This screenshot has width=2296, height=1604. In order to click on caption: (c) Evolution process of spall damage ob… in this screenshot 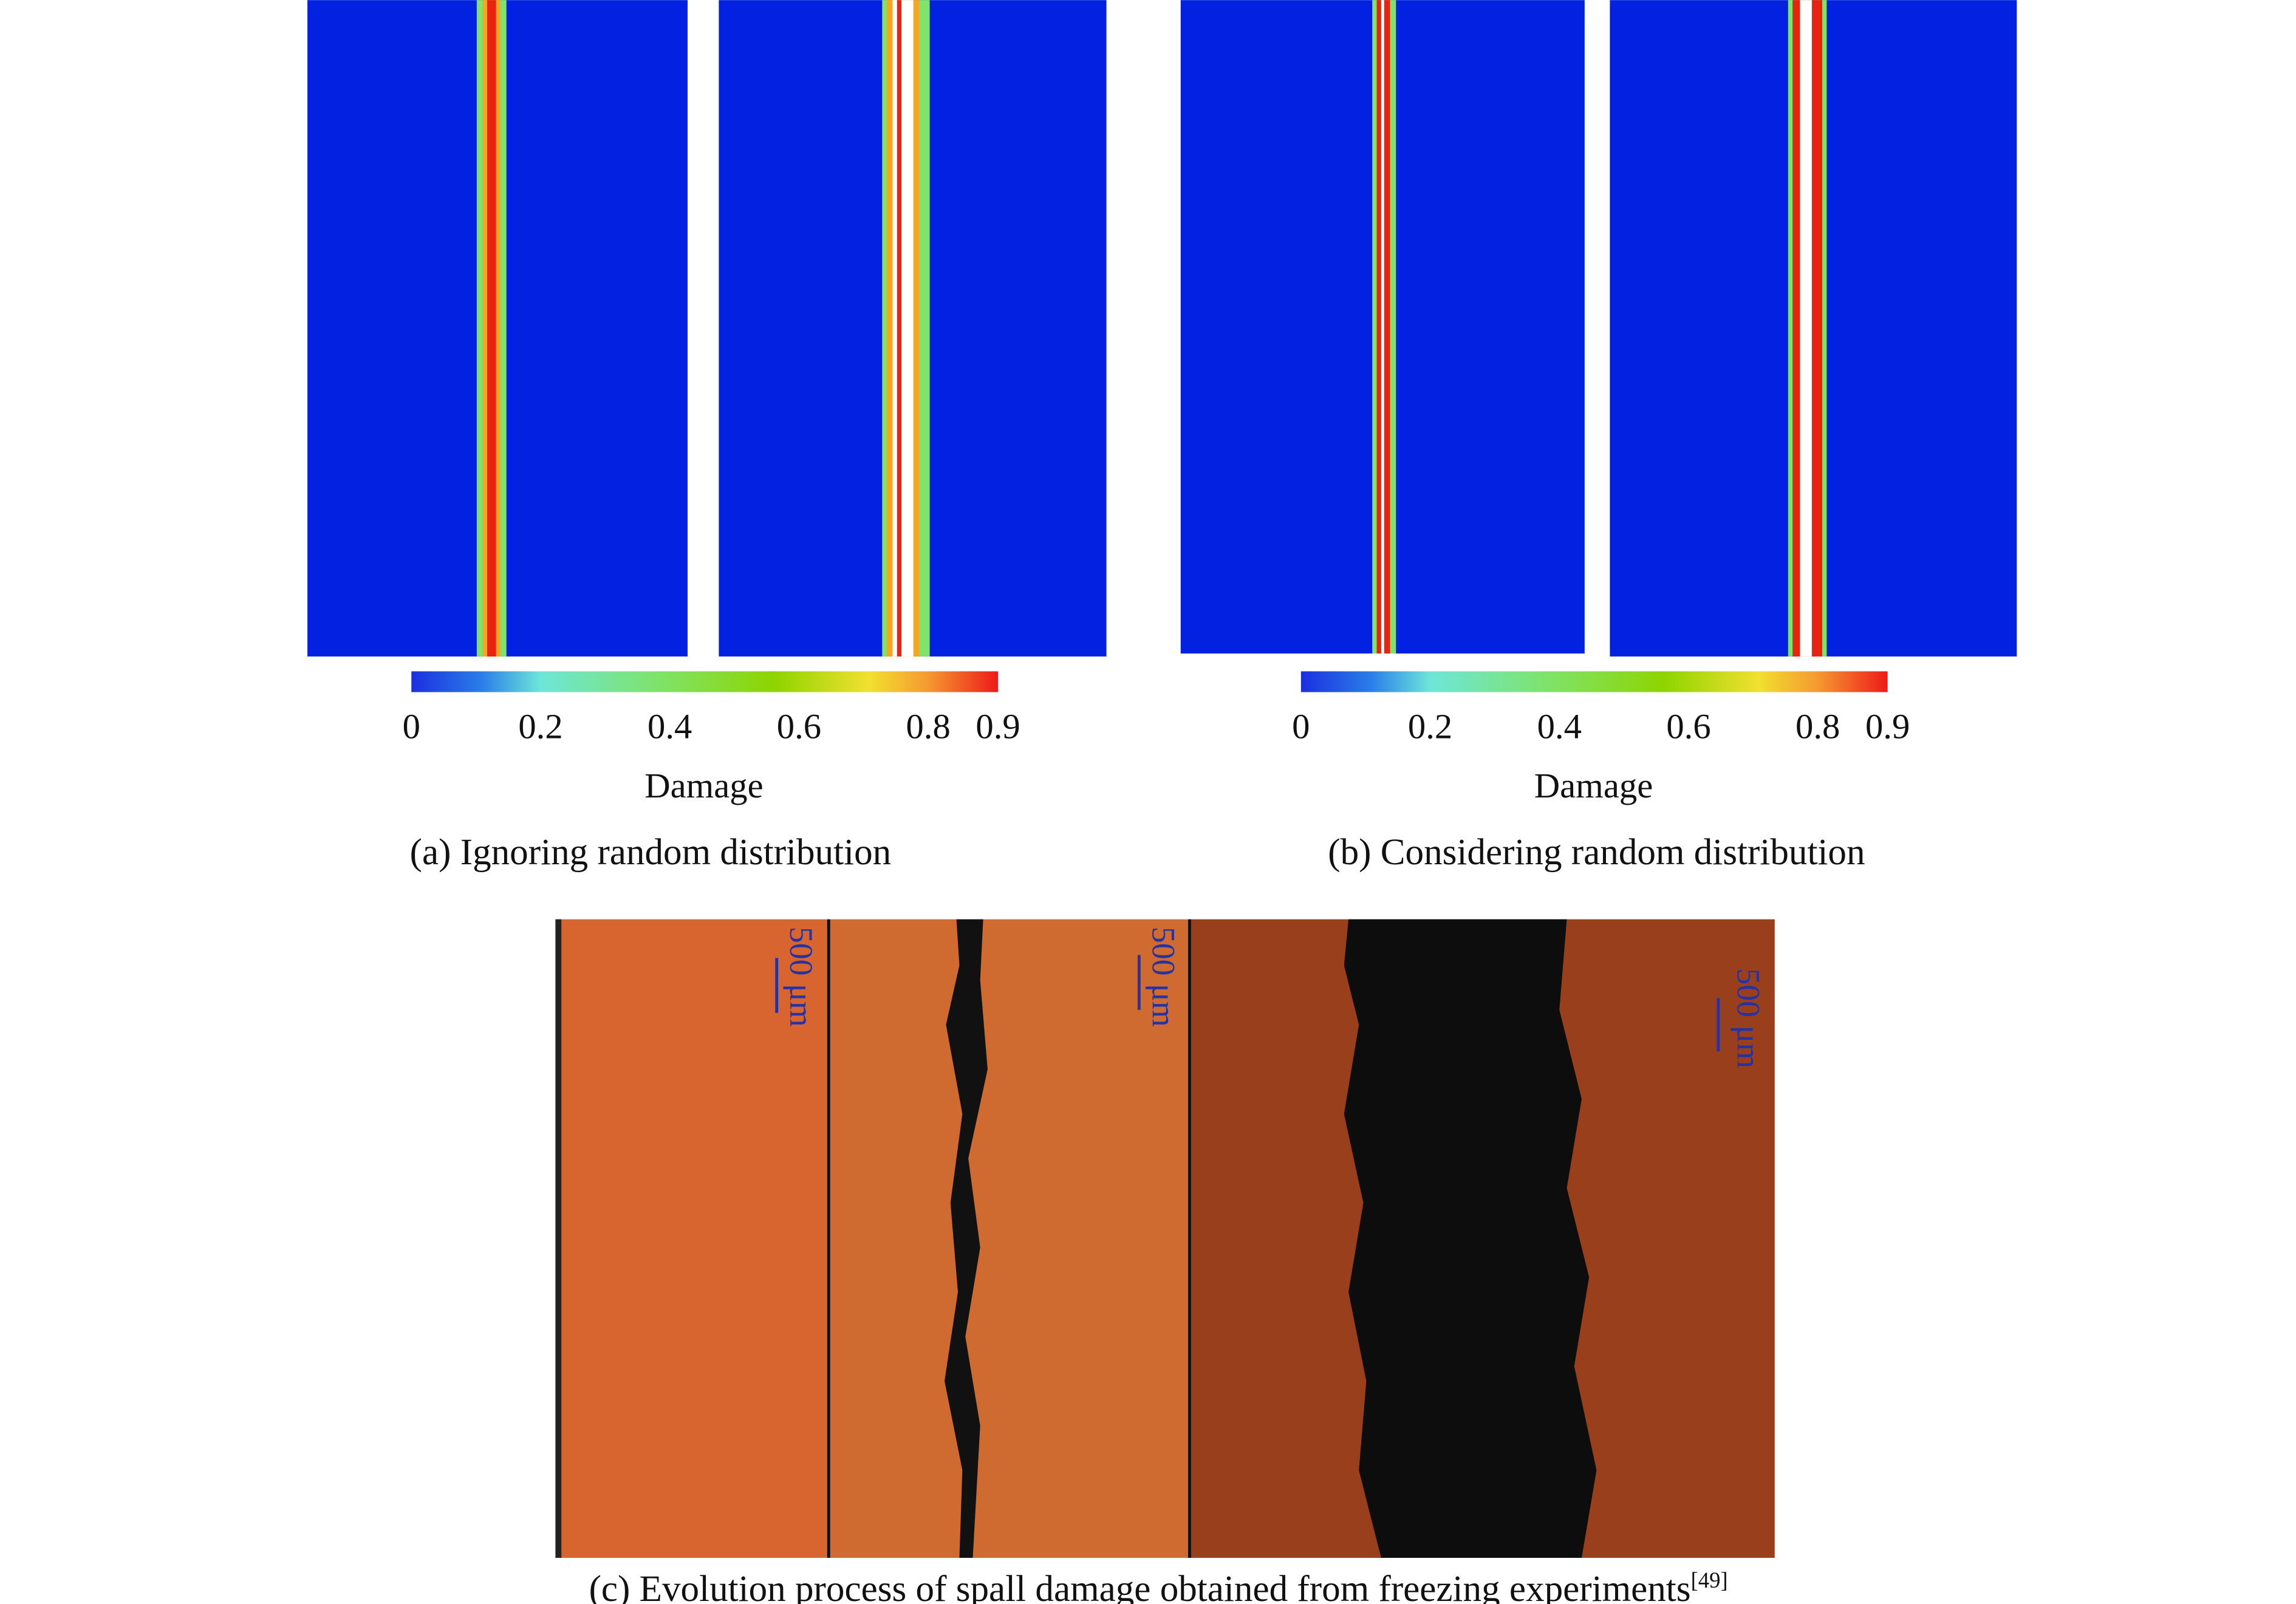, I will do `click(1158, 1586)`.